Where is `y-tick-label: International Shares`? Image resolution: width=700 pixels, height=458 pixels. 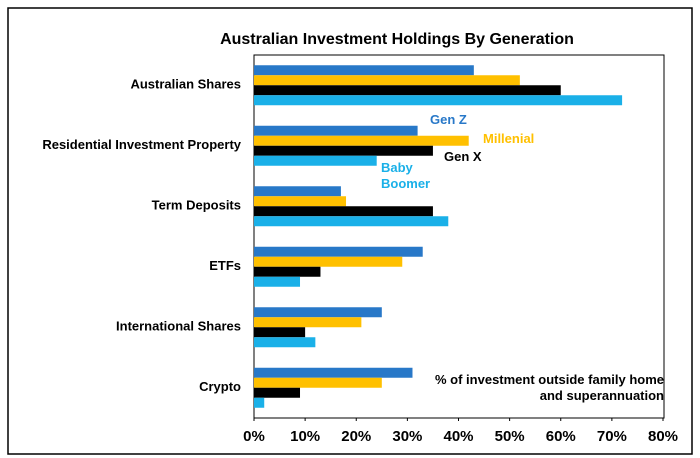
y-tick-label: International Shares is located at coordinates (178, 326).